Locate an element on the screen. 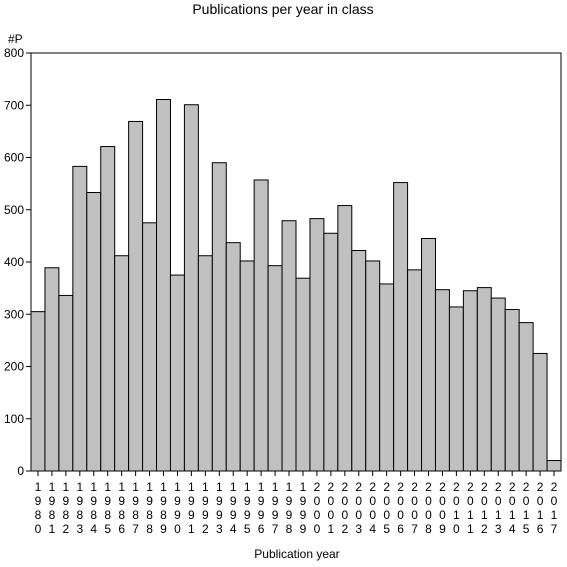 The image size is (567, 567). chart-title: Publications per year in class is located at coordinates (282, 9).